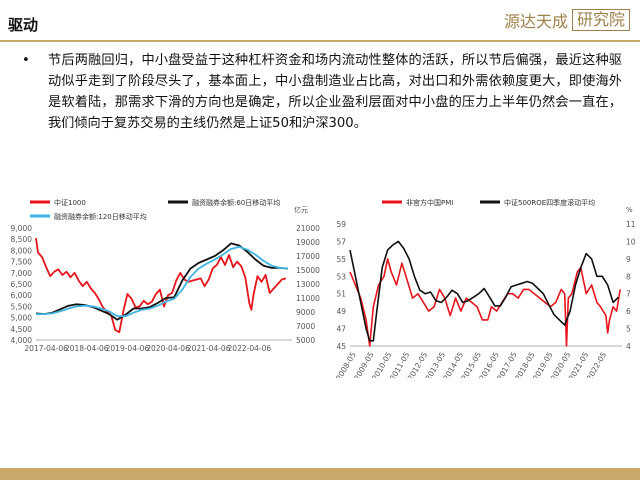 The height and width of the screenshot is (480, 640). What do you see at coordinates (341, 224) in the screenshot?
I see `left-tick-label: 59` at bounding box center [341, 224].